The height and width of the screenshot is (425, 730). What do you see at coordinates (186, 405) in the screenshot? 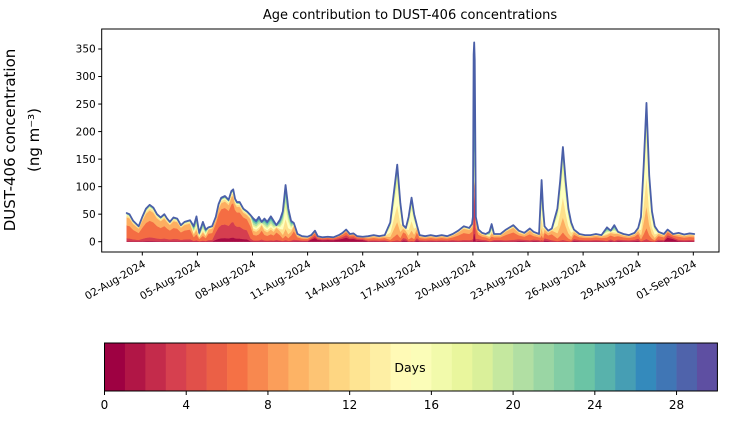
I see `colorbar-tick-label: 4` at bounding box center [186, 405].